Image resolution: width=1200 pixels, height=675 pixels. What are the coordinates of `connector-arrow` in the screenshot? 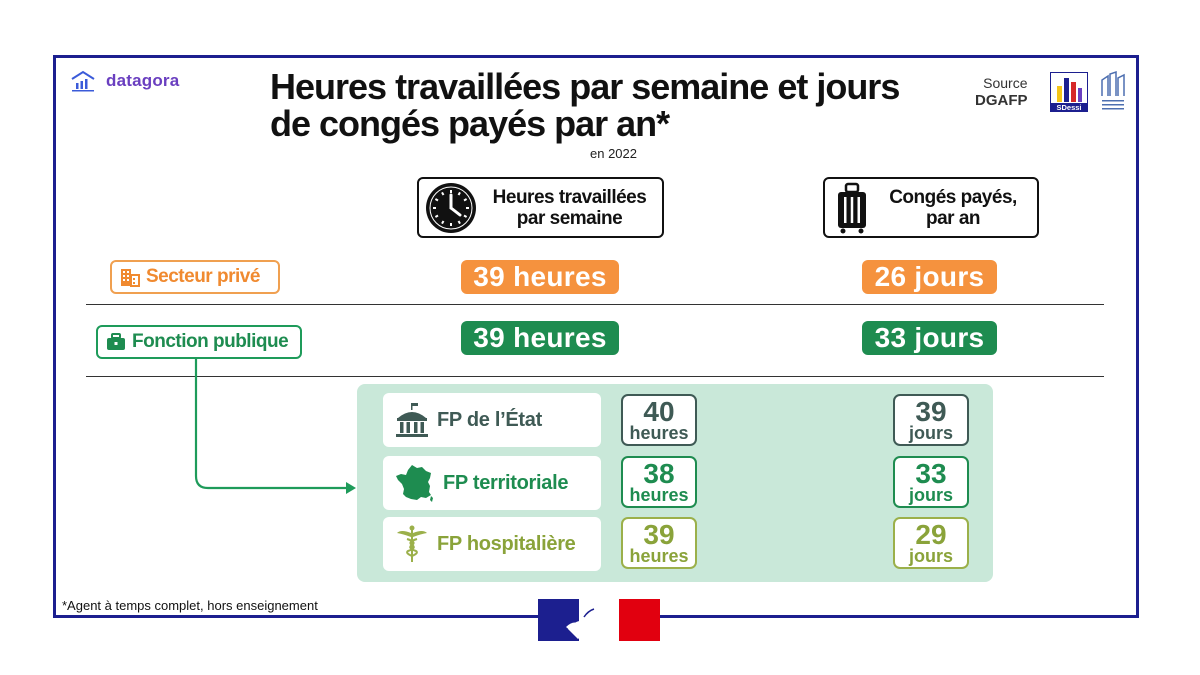 It's located at (275, 426).